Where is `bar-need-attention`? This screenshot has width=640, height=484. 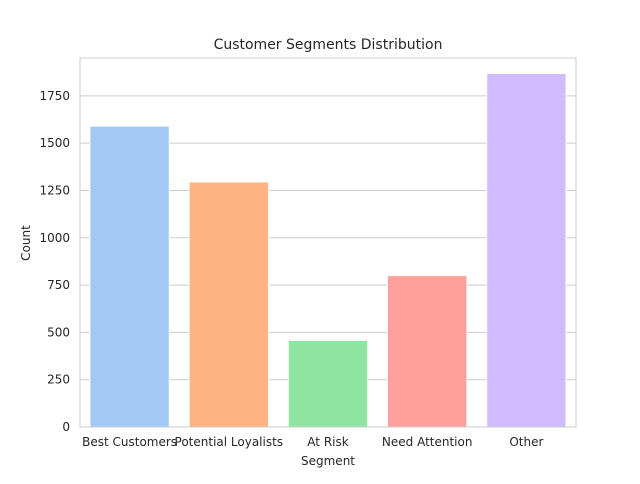 bar-need-attention is located at coordinates (427, 351).